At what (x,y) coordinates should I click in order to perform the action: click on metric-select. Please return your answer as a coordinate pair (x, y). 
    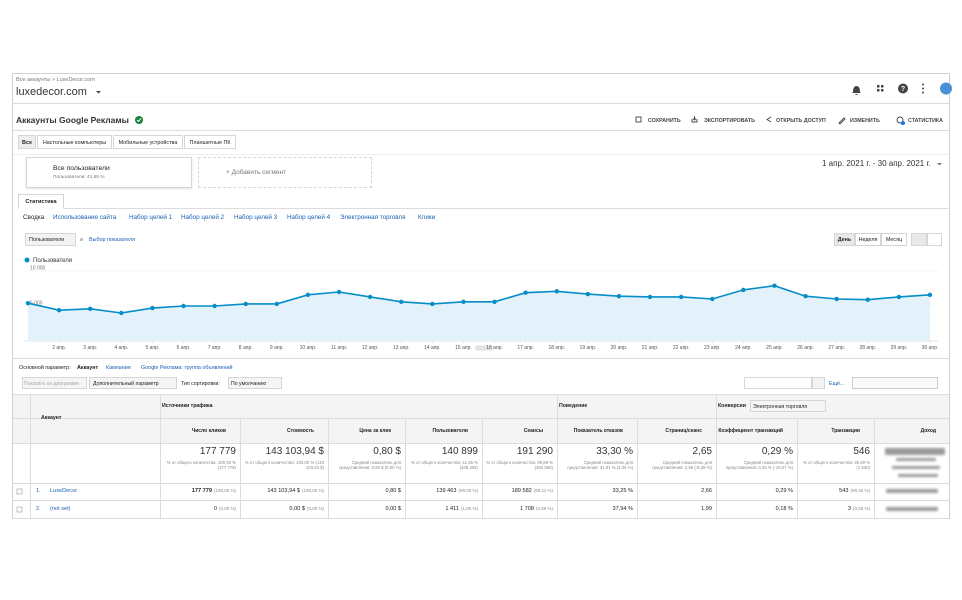
    Looking at the image, I should click on (50, 239).